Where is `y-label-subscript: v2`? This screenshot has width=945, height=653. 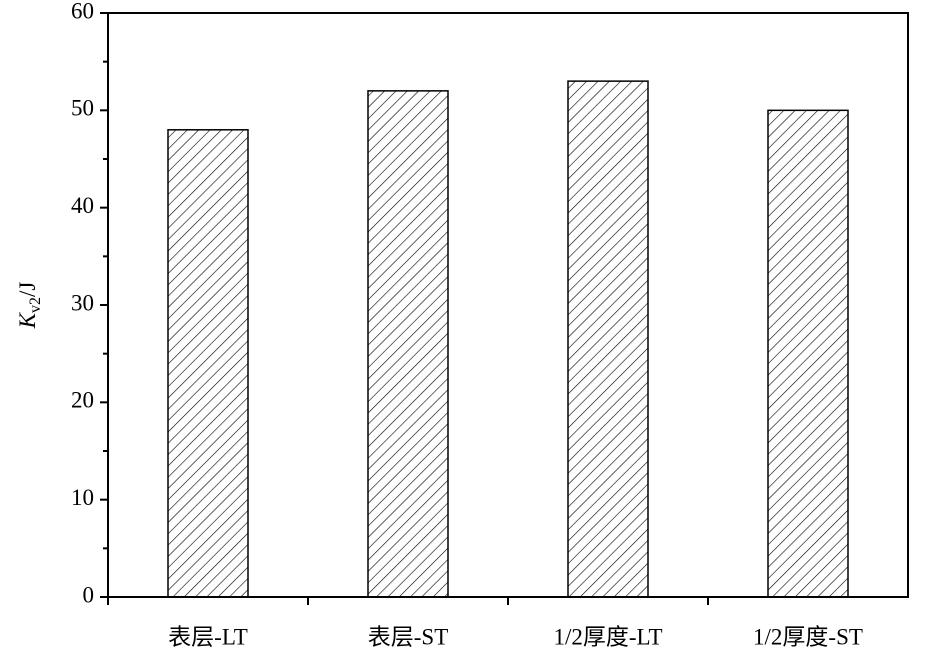
y-label-subscript: v2 is located at coordinates (35, 305).